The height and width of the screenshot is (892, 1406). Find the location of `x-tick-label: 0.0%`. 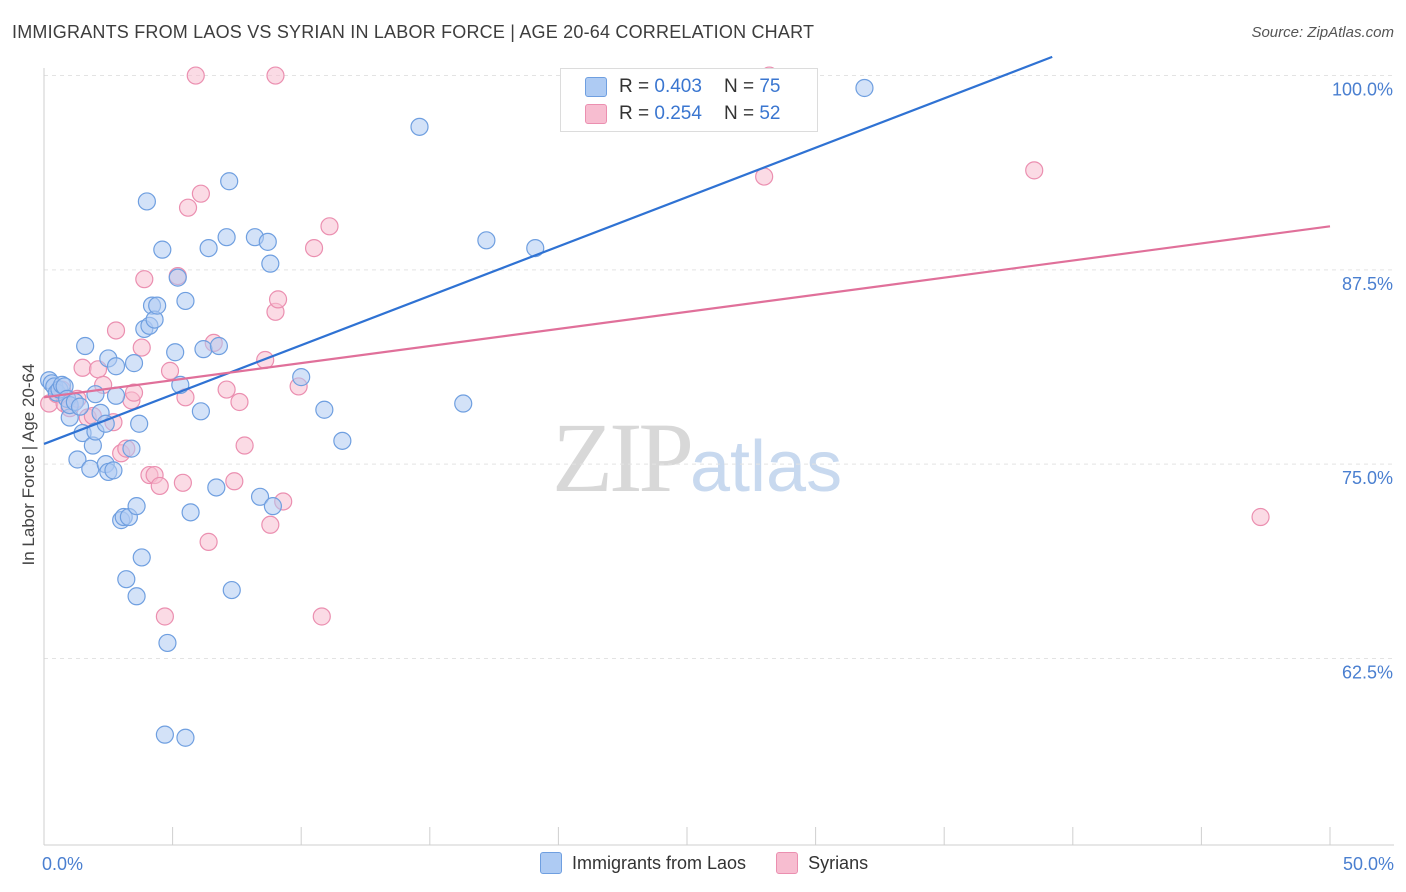

x-tick-label: 0.0% is located at coordinates (62, 864).